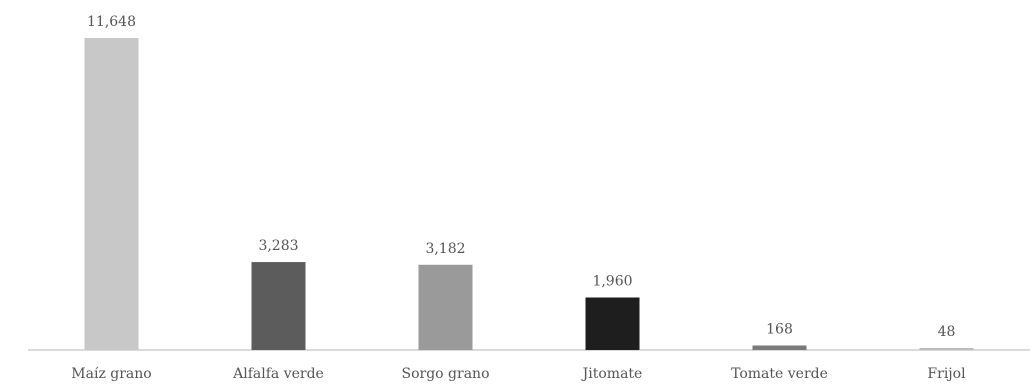  What do you see at coordinates (445, 249) in the screenshot?
I see `data-label-sorgo-grano: 3,182` at bounding box center [445, 249].